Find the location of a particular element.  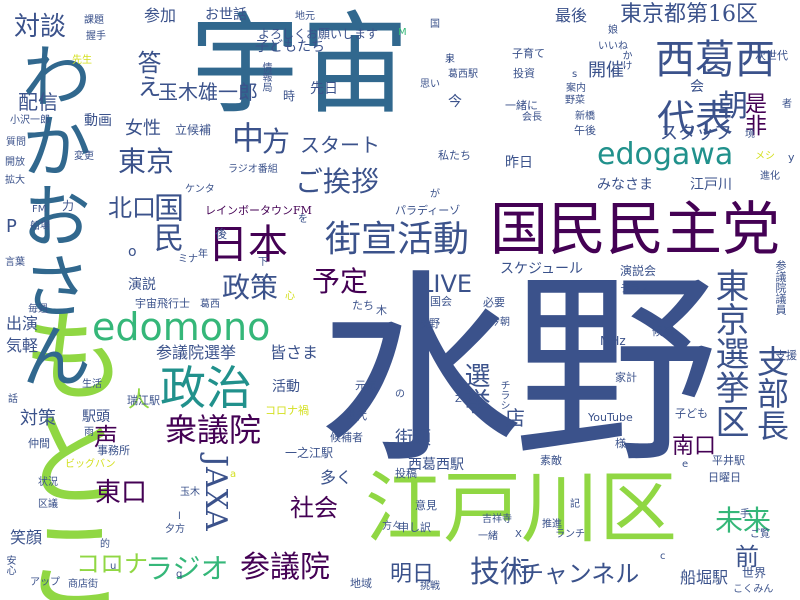

word-kodomo: 子ども is located at coordinates (691, 413).